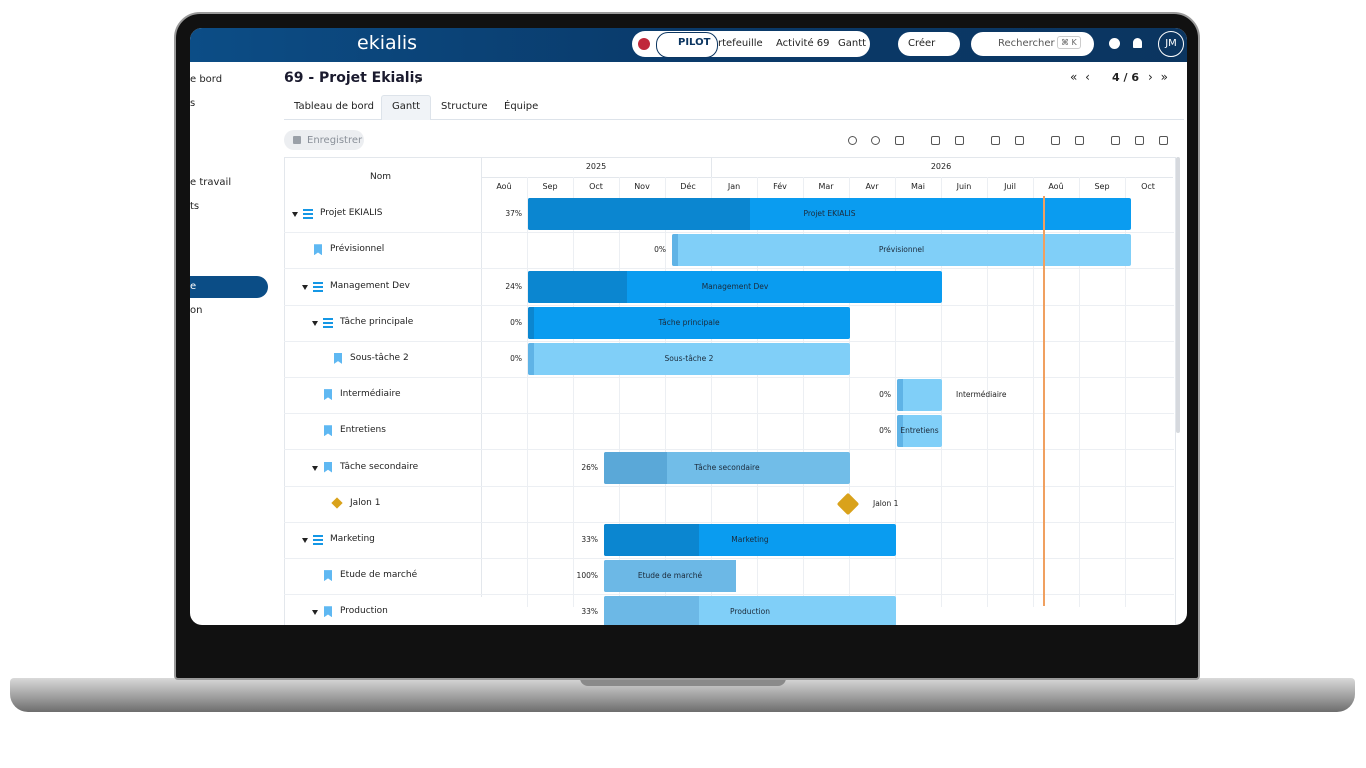 The height and width of the screenshot is (768, 1366). What do you see at coordinates (335, 140) in the screenshot?
I see `save-label: Enregistrer` at bounding box center [335, 140].